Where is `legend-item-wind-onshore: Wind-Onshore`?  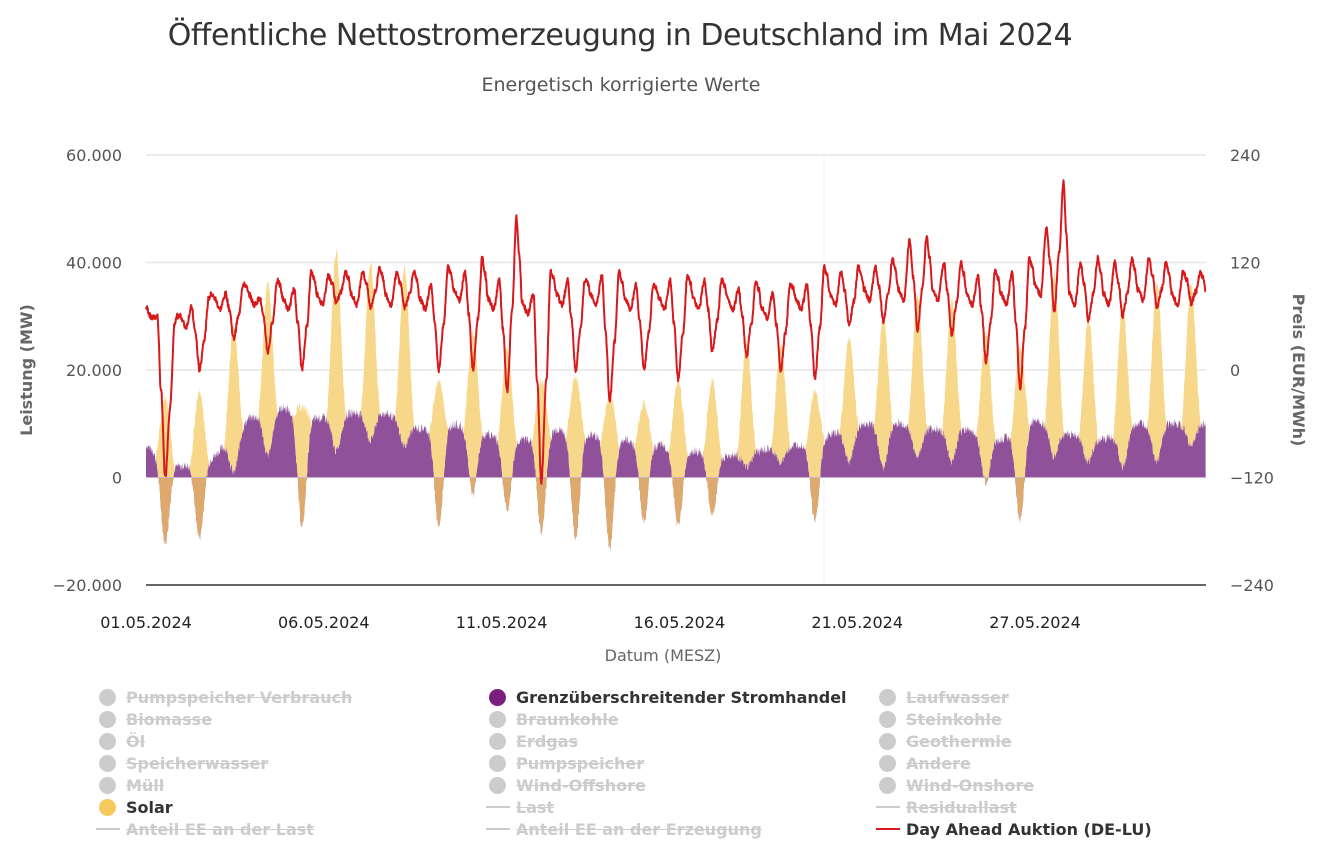
legend-item-wind-onshore: Wind-Onshore is located at coordinates (955, 785).